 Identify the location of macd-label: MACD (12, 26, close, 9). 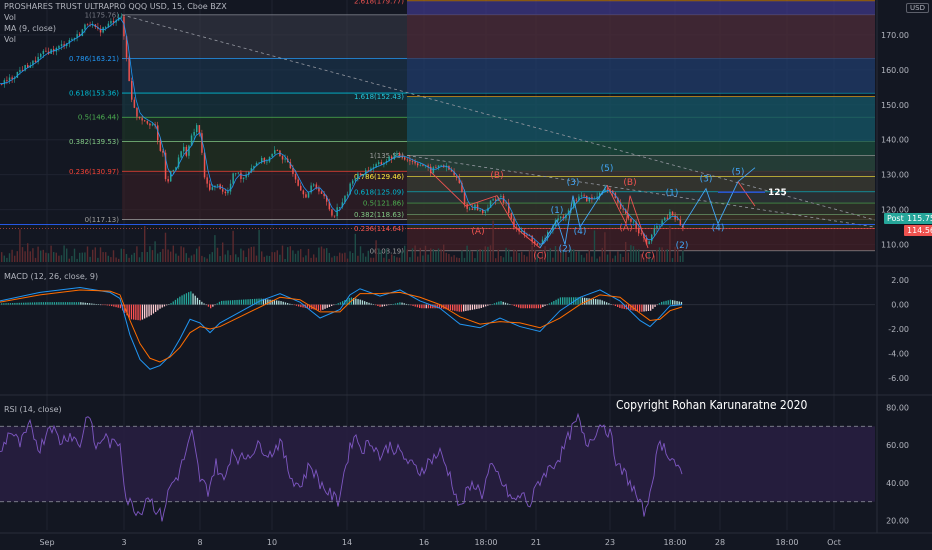
(51, 276).